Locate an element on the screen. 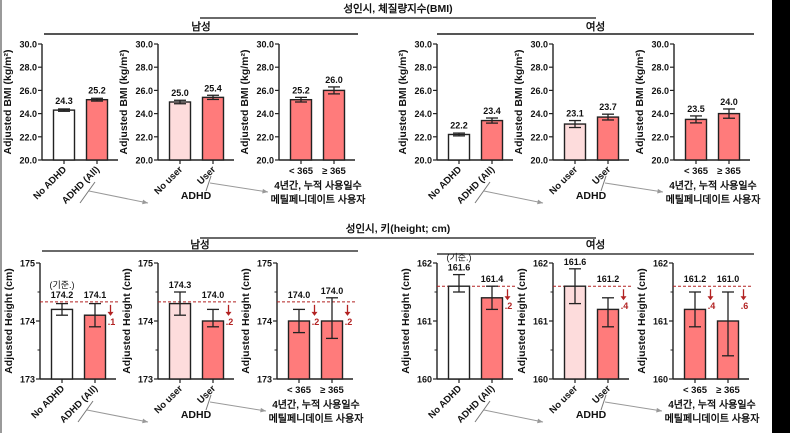  drop-value: .6 is located at coordinates (745, 306).